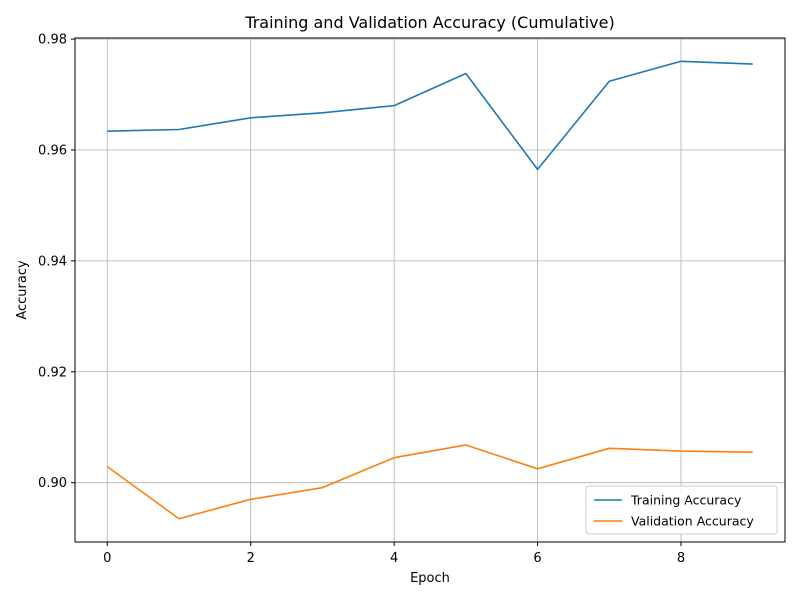 The height and width of the screenshot is (600, 800). I want to click on y-tick-label: 0.98, so click(52, 40).